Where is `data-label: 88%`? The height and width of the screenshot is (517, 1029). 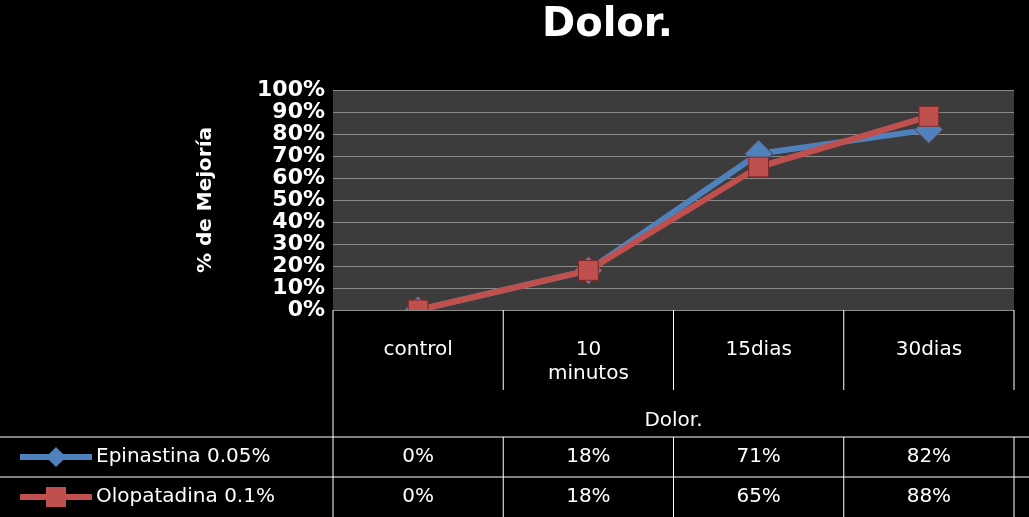
data-label: 88% is located at coordinates (929, 495).